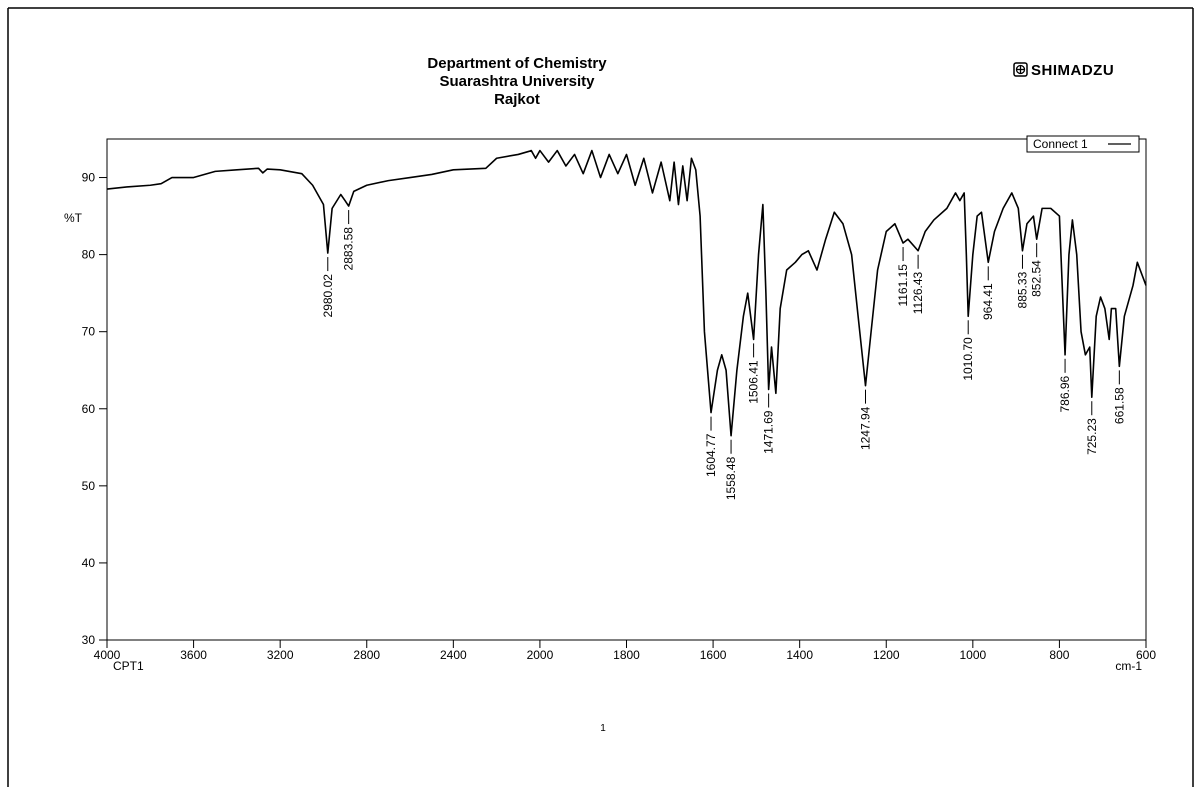  Describe the element at coordinates (1059, 655) in the screenshot. I see `x-tick-label: 800` at that location.